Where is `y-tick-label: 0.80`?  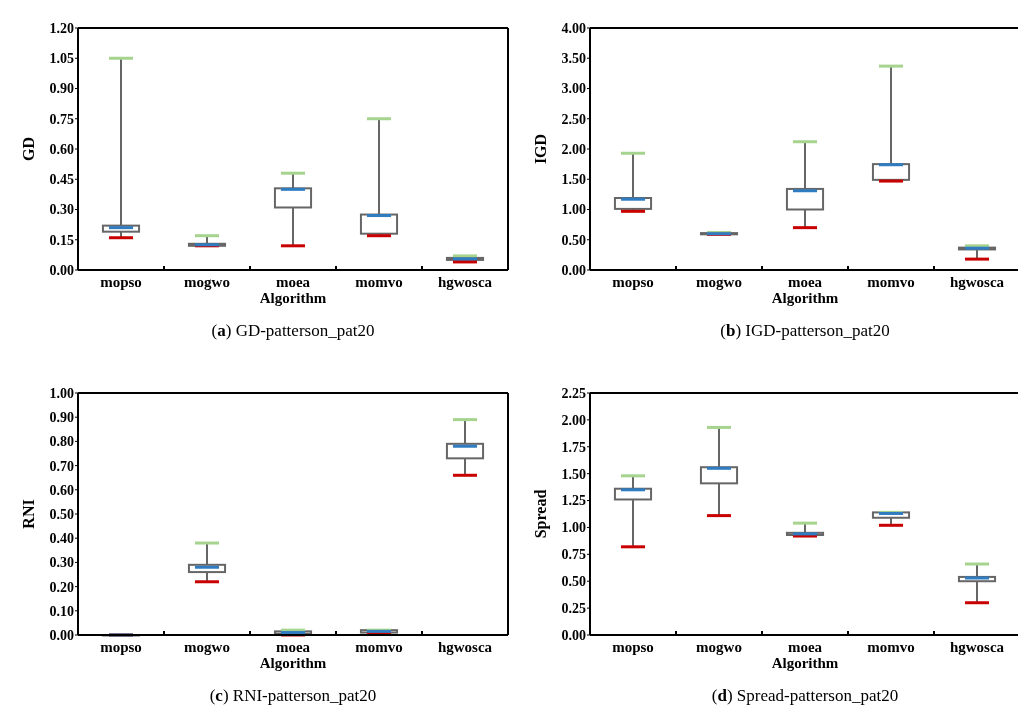 y-tick-label: 0.80 is located at coordinates (61, 442).